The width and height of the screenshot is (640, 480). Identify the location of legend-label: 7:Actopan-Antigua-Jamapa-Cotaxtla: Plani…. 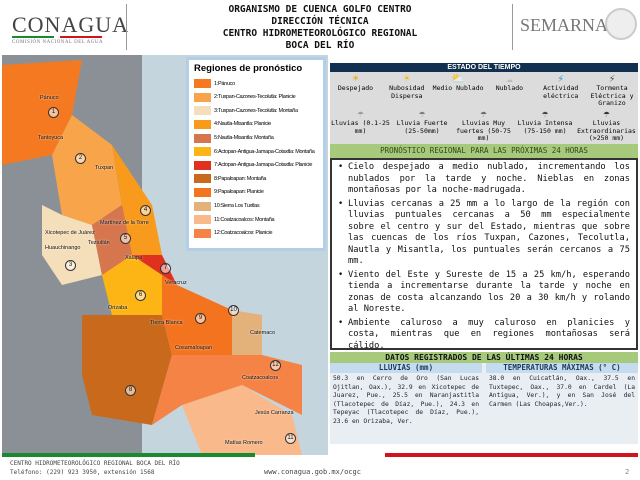
(263, 165).